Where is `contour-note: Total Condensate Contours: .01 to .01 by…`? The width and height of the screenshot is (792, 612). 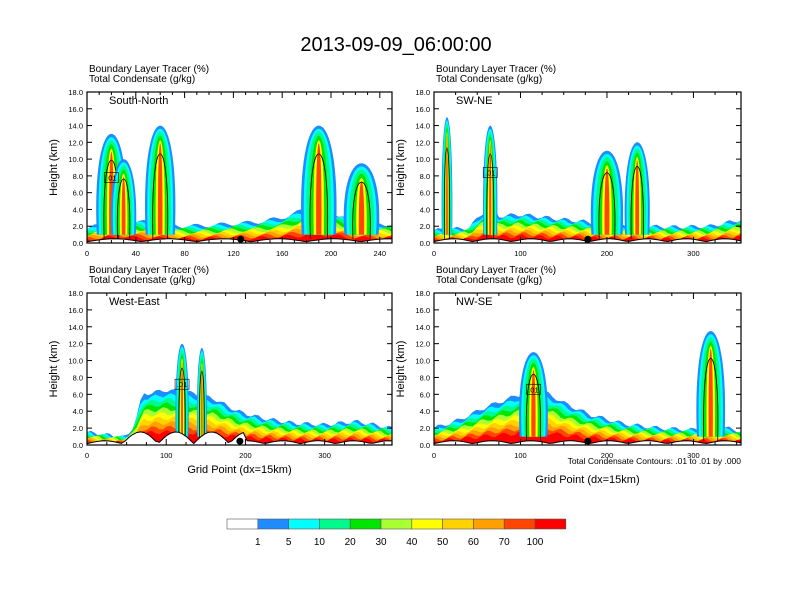 contour-note: Total Condensate Contours: .01 to .01 by… is located at coordinates (655, 461).